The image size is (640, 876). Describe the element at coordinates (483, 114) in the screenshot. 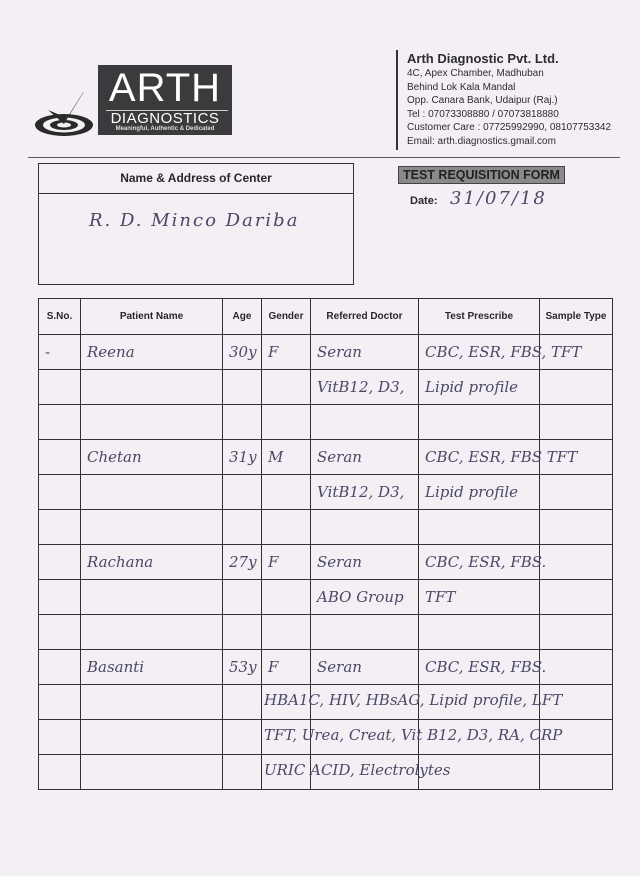

I see `company-tel: Tel : 07073308880 / 07073818880` at that location.